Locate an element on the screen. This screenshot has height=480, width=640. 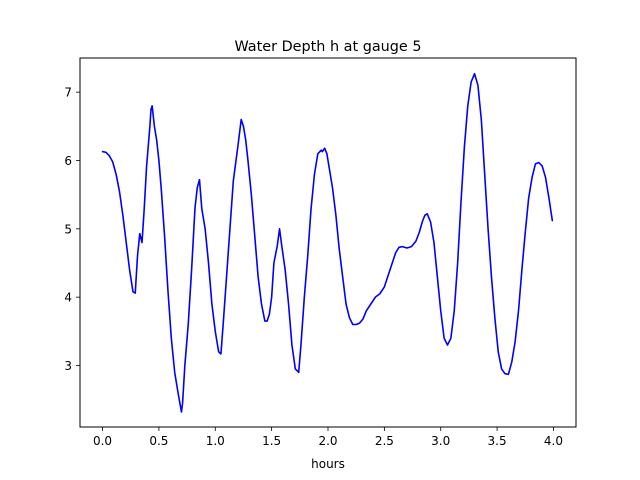
chart-title: Water Depth h at gauge 5 is located at coordinates (327, 47).